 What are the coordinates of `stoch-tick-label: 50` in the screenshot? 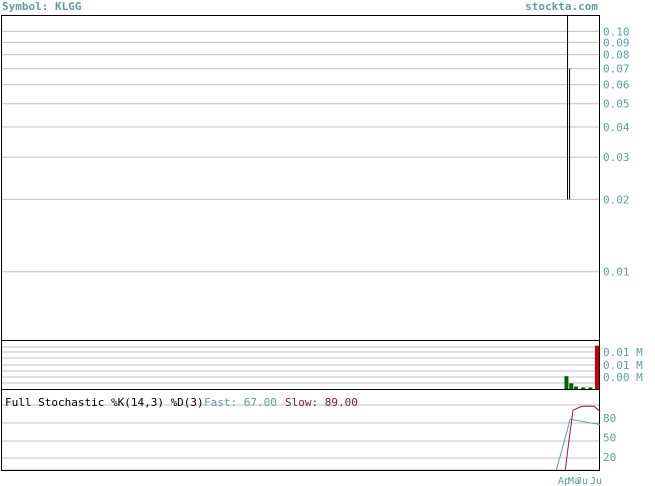 It's located at (609, 438).